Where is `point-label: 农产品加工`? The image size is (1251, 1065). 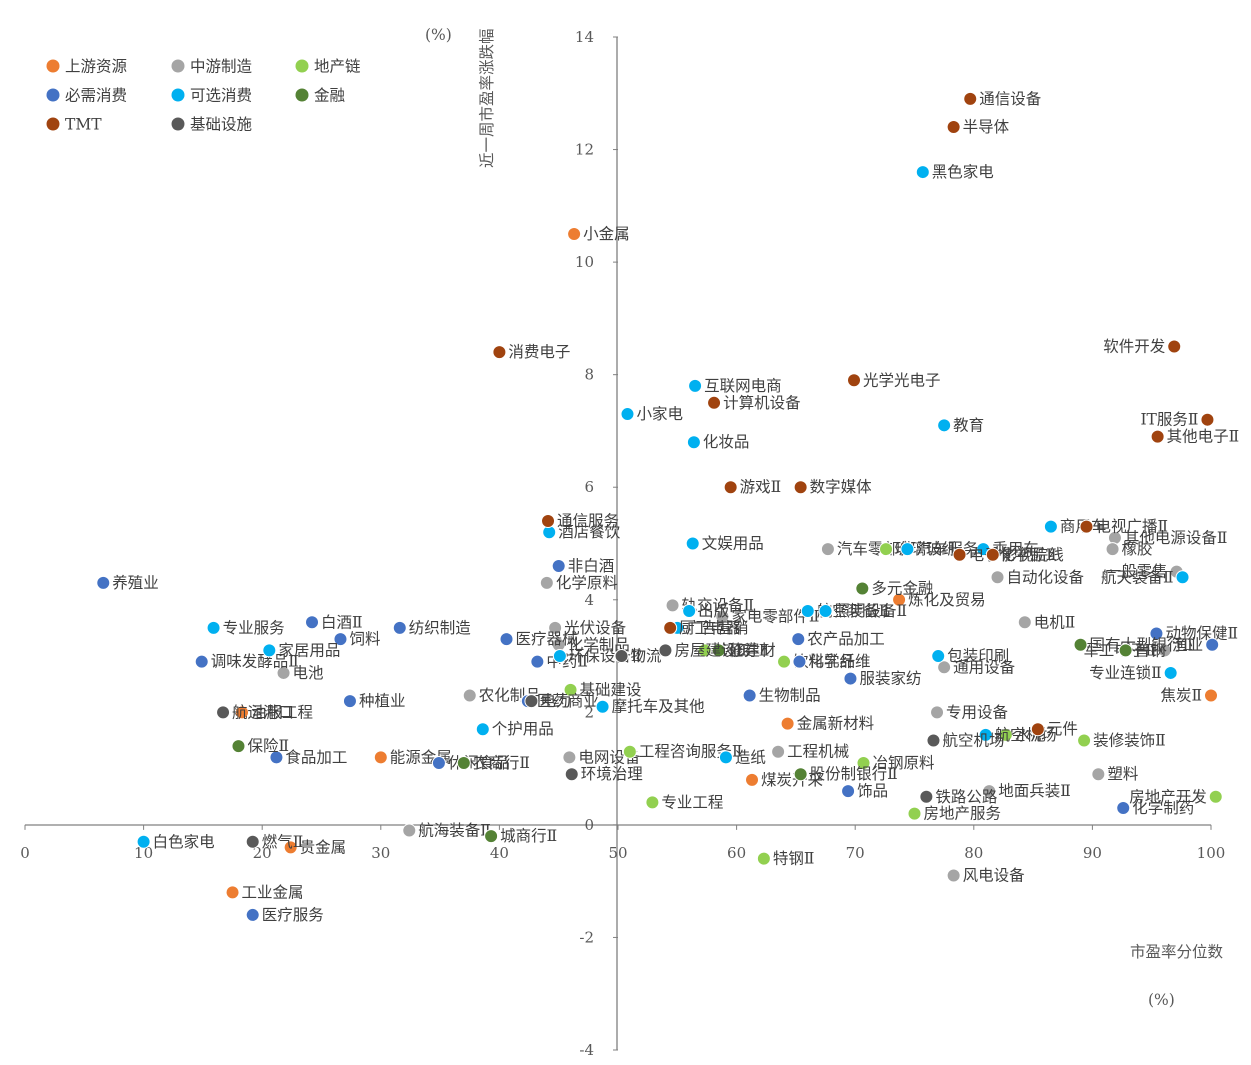
point-label: 农产品加工 is located at coordinates (846, 639).